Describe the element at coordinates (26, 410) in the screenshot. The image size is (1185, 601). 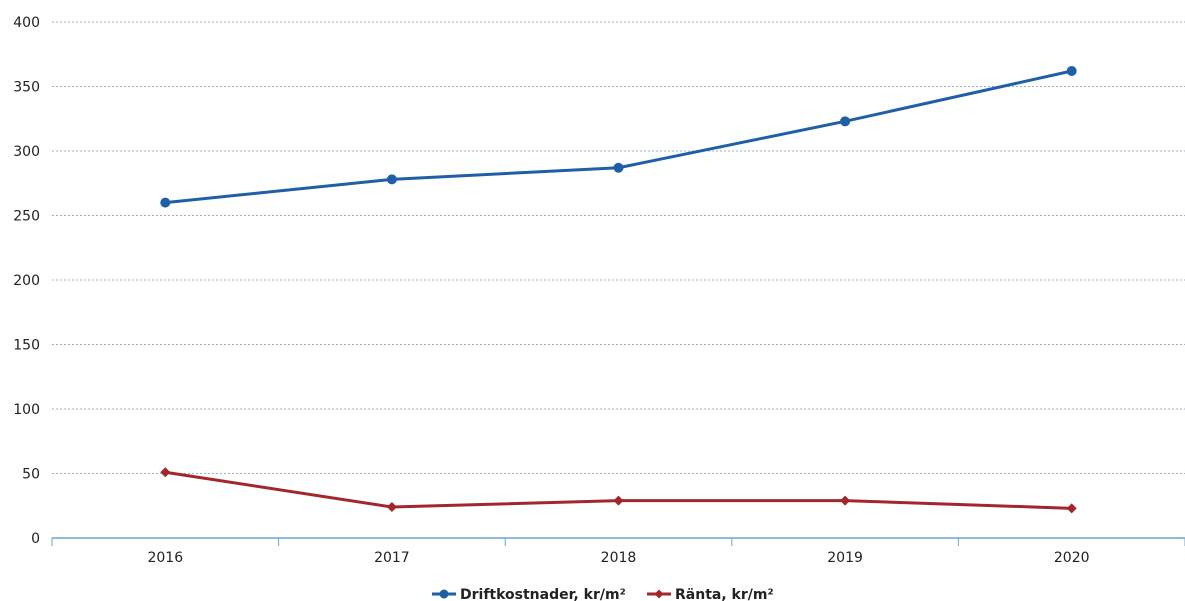
I see `y-tick-label: 100` at that location.